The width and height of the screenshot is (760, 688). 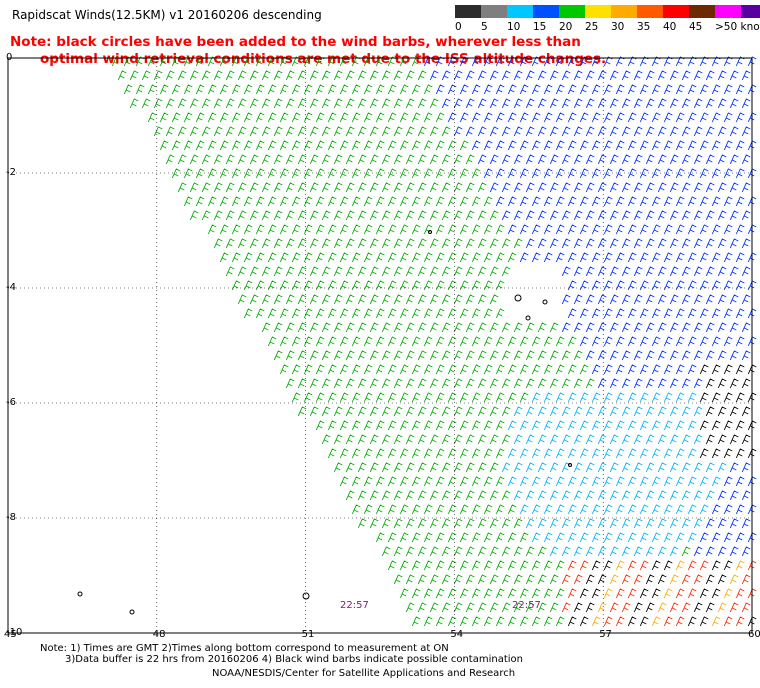 I want to click on time-label-2: 22:57, so click(x=526, y=605).